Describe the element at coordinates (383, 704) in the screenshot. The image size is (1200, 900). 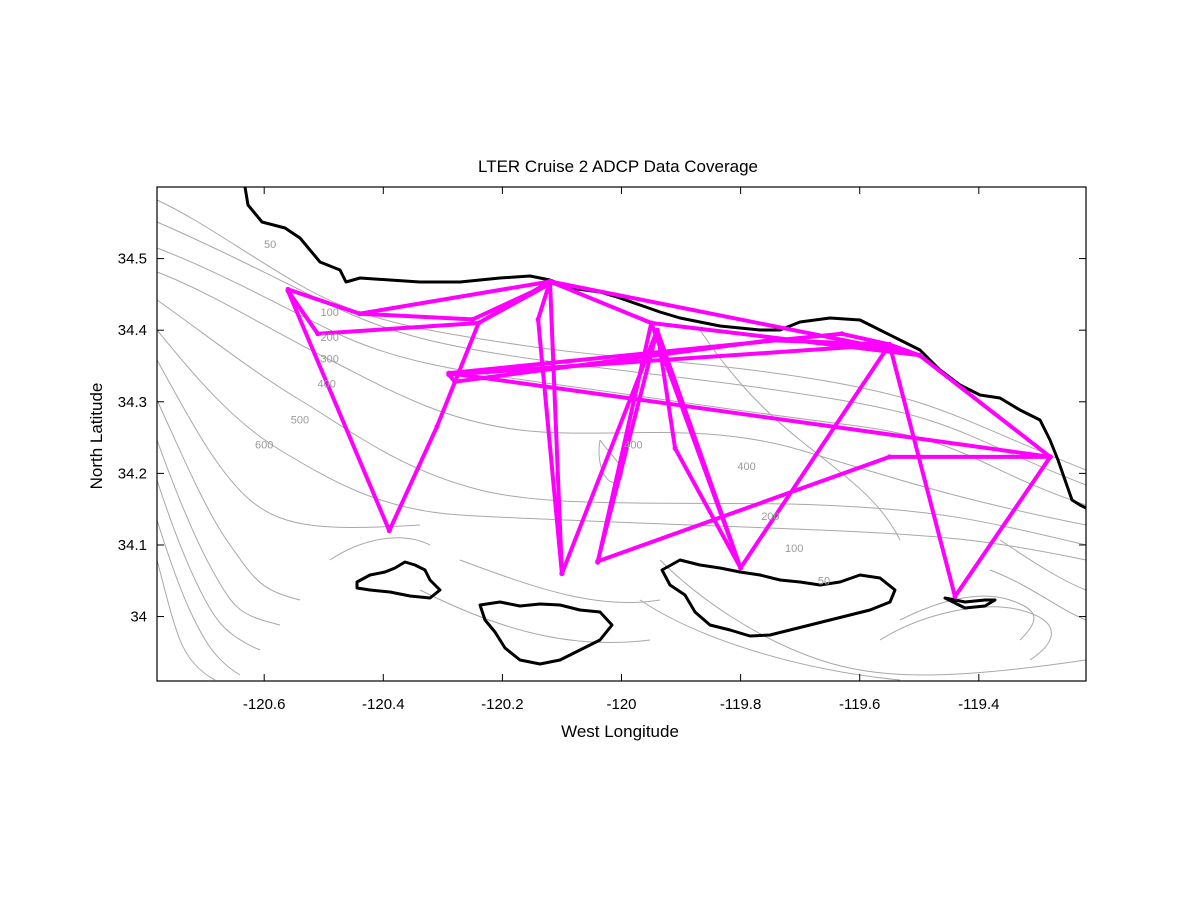
I see `x-tick-label: -120.4` at that location.